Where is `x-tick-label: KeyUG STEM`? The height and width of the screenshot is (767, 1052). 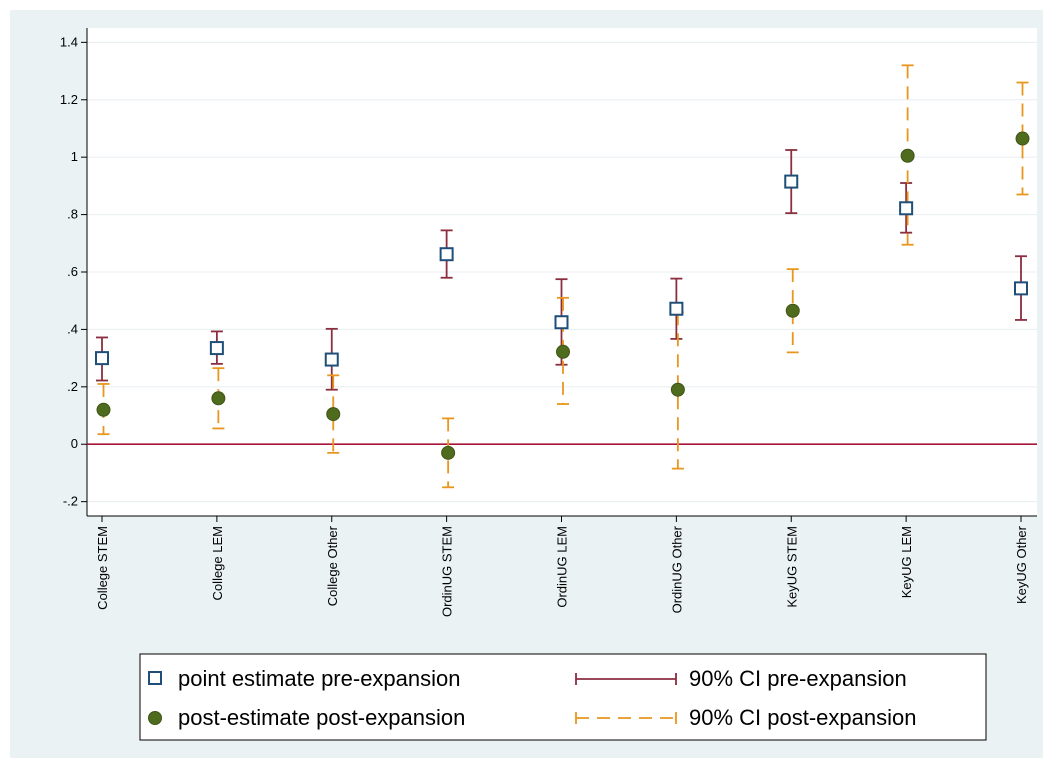
x-tick-label: KeyUG STEM is located at coordinates (791, 567).